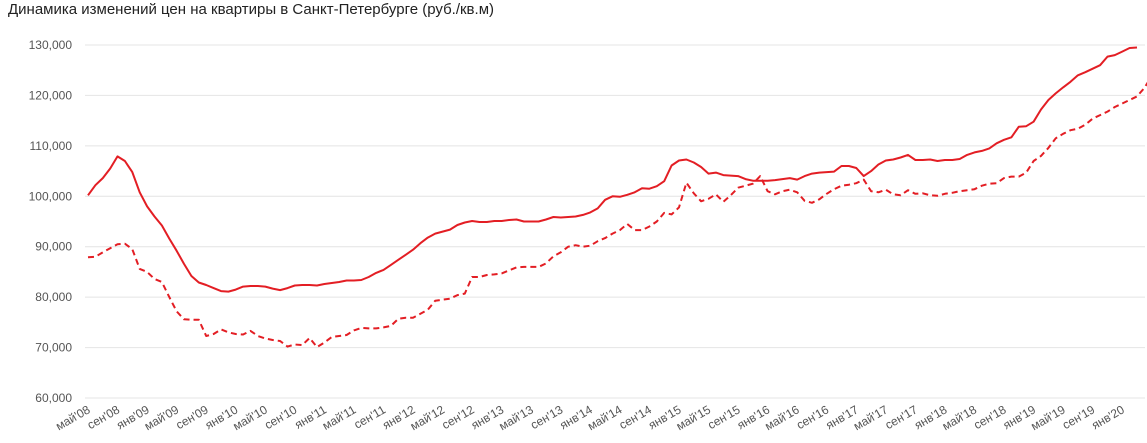 The image size is (1147, 443). I want to click on y-tick-label: 110,000, so click(51, 146).